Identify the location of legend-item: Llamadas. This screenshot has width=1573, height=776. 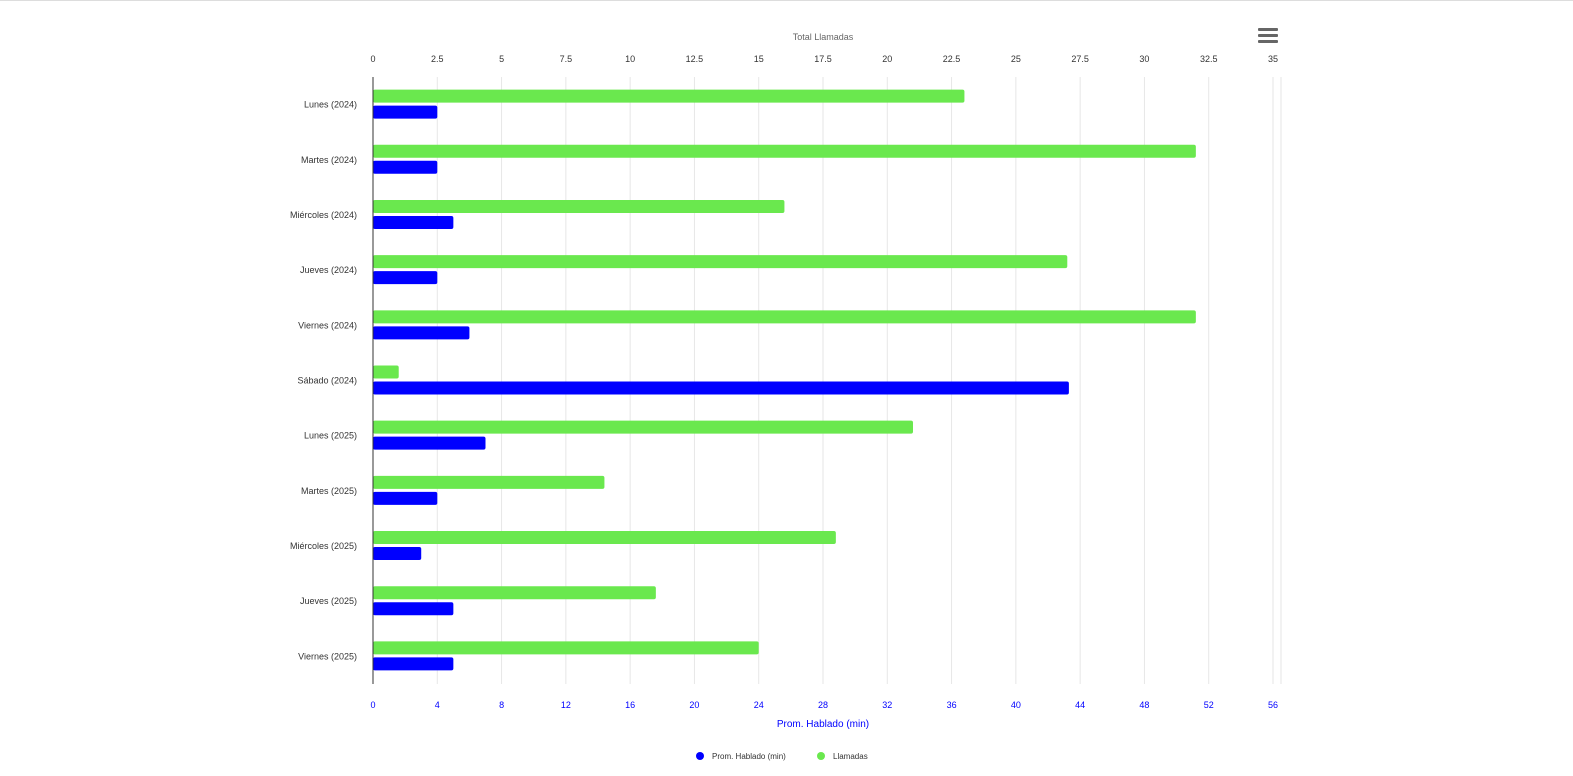
(850, 756).